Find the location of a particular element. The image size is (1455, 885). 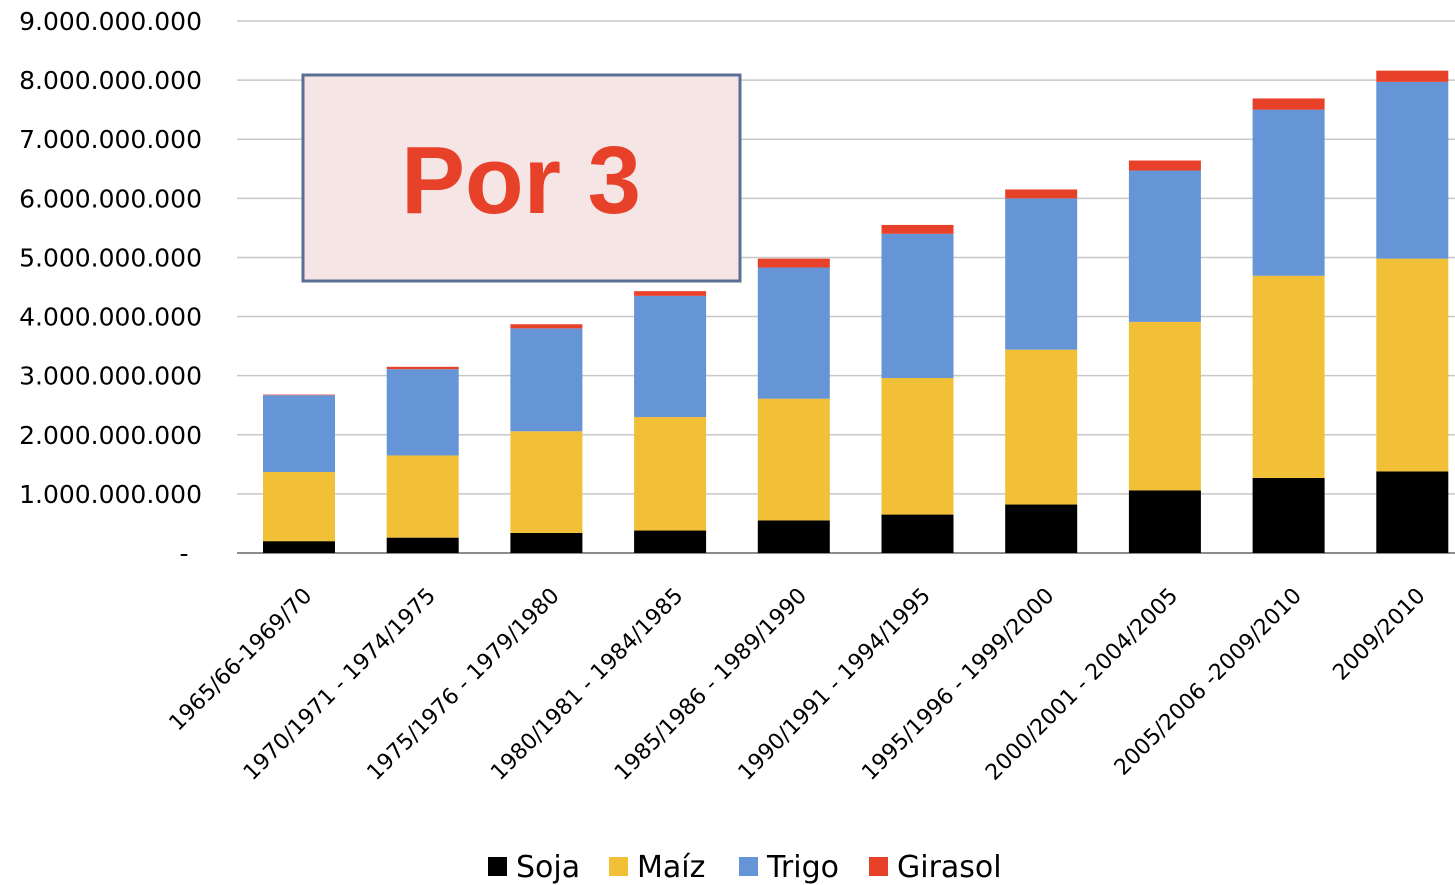

callout-box: Por 3 is located at coordinates (521, 178).